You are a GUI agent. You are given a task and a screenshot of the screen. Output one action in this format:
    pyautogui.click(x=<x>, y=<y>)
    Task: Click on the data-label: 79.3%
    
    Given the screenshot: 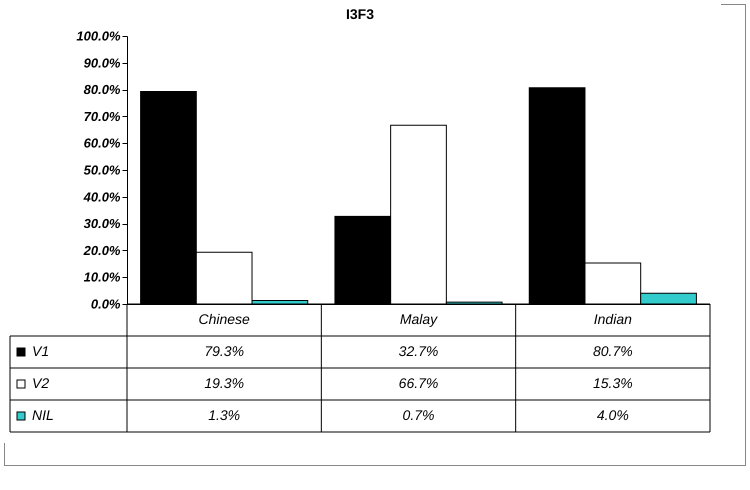 What is the action you would take?
    pyautogui.click(x=224, y=351)
    